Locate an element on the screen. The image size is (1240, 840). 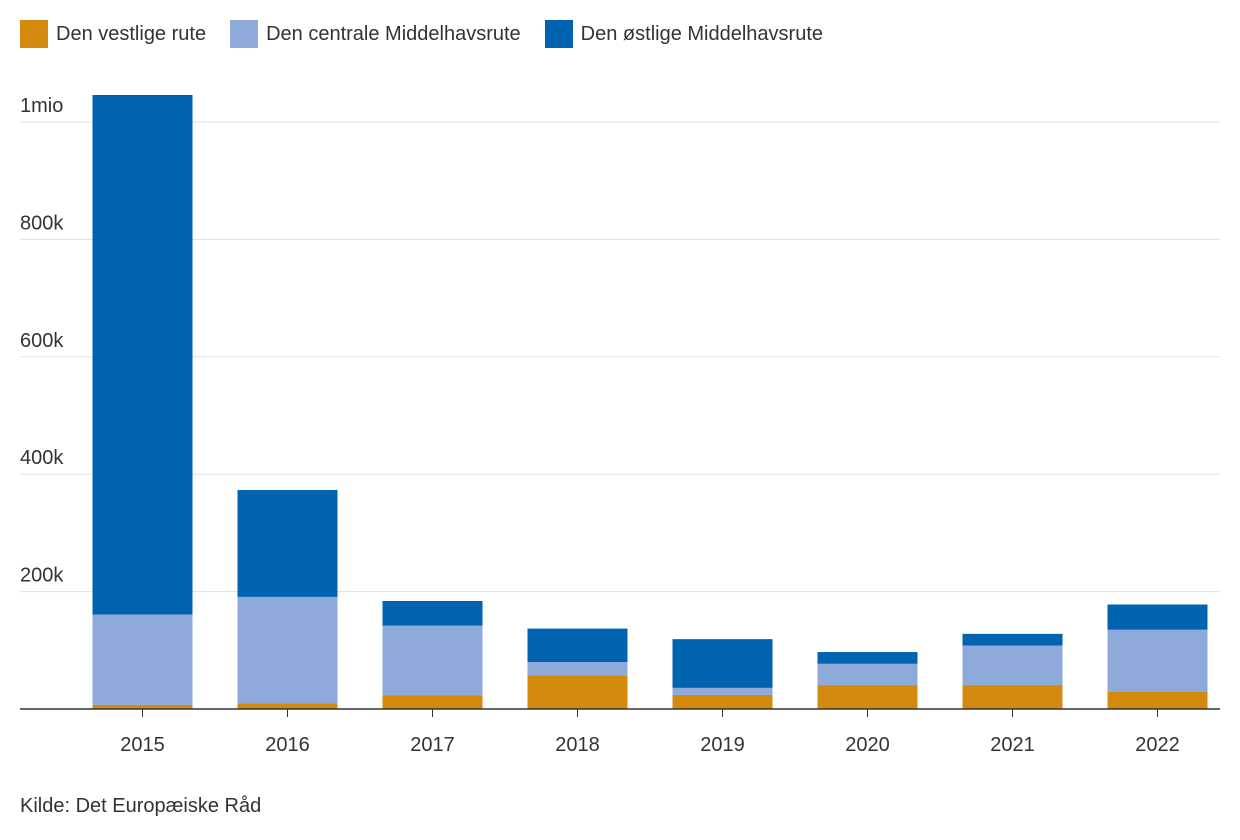
y-tick-label: 600k is located at coordinates (42, 341).